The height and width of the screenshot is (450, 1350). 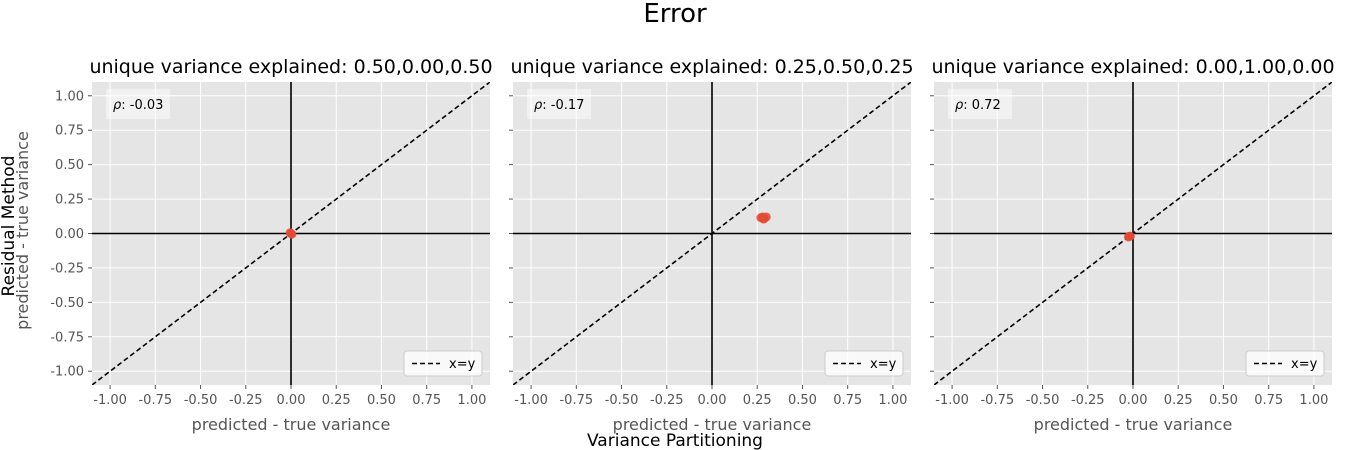 I want to click on y-tick-label: 0.25, so click(x=69, y=200).